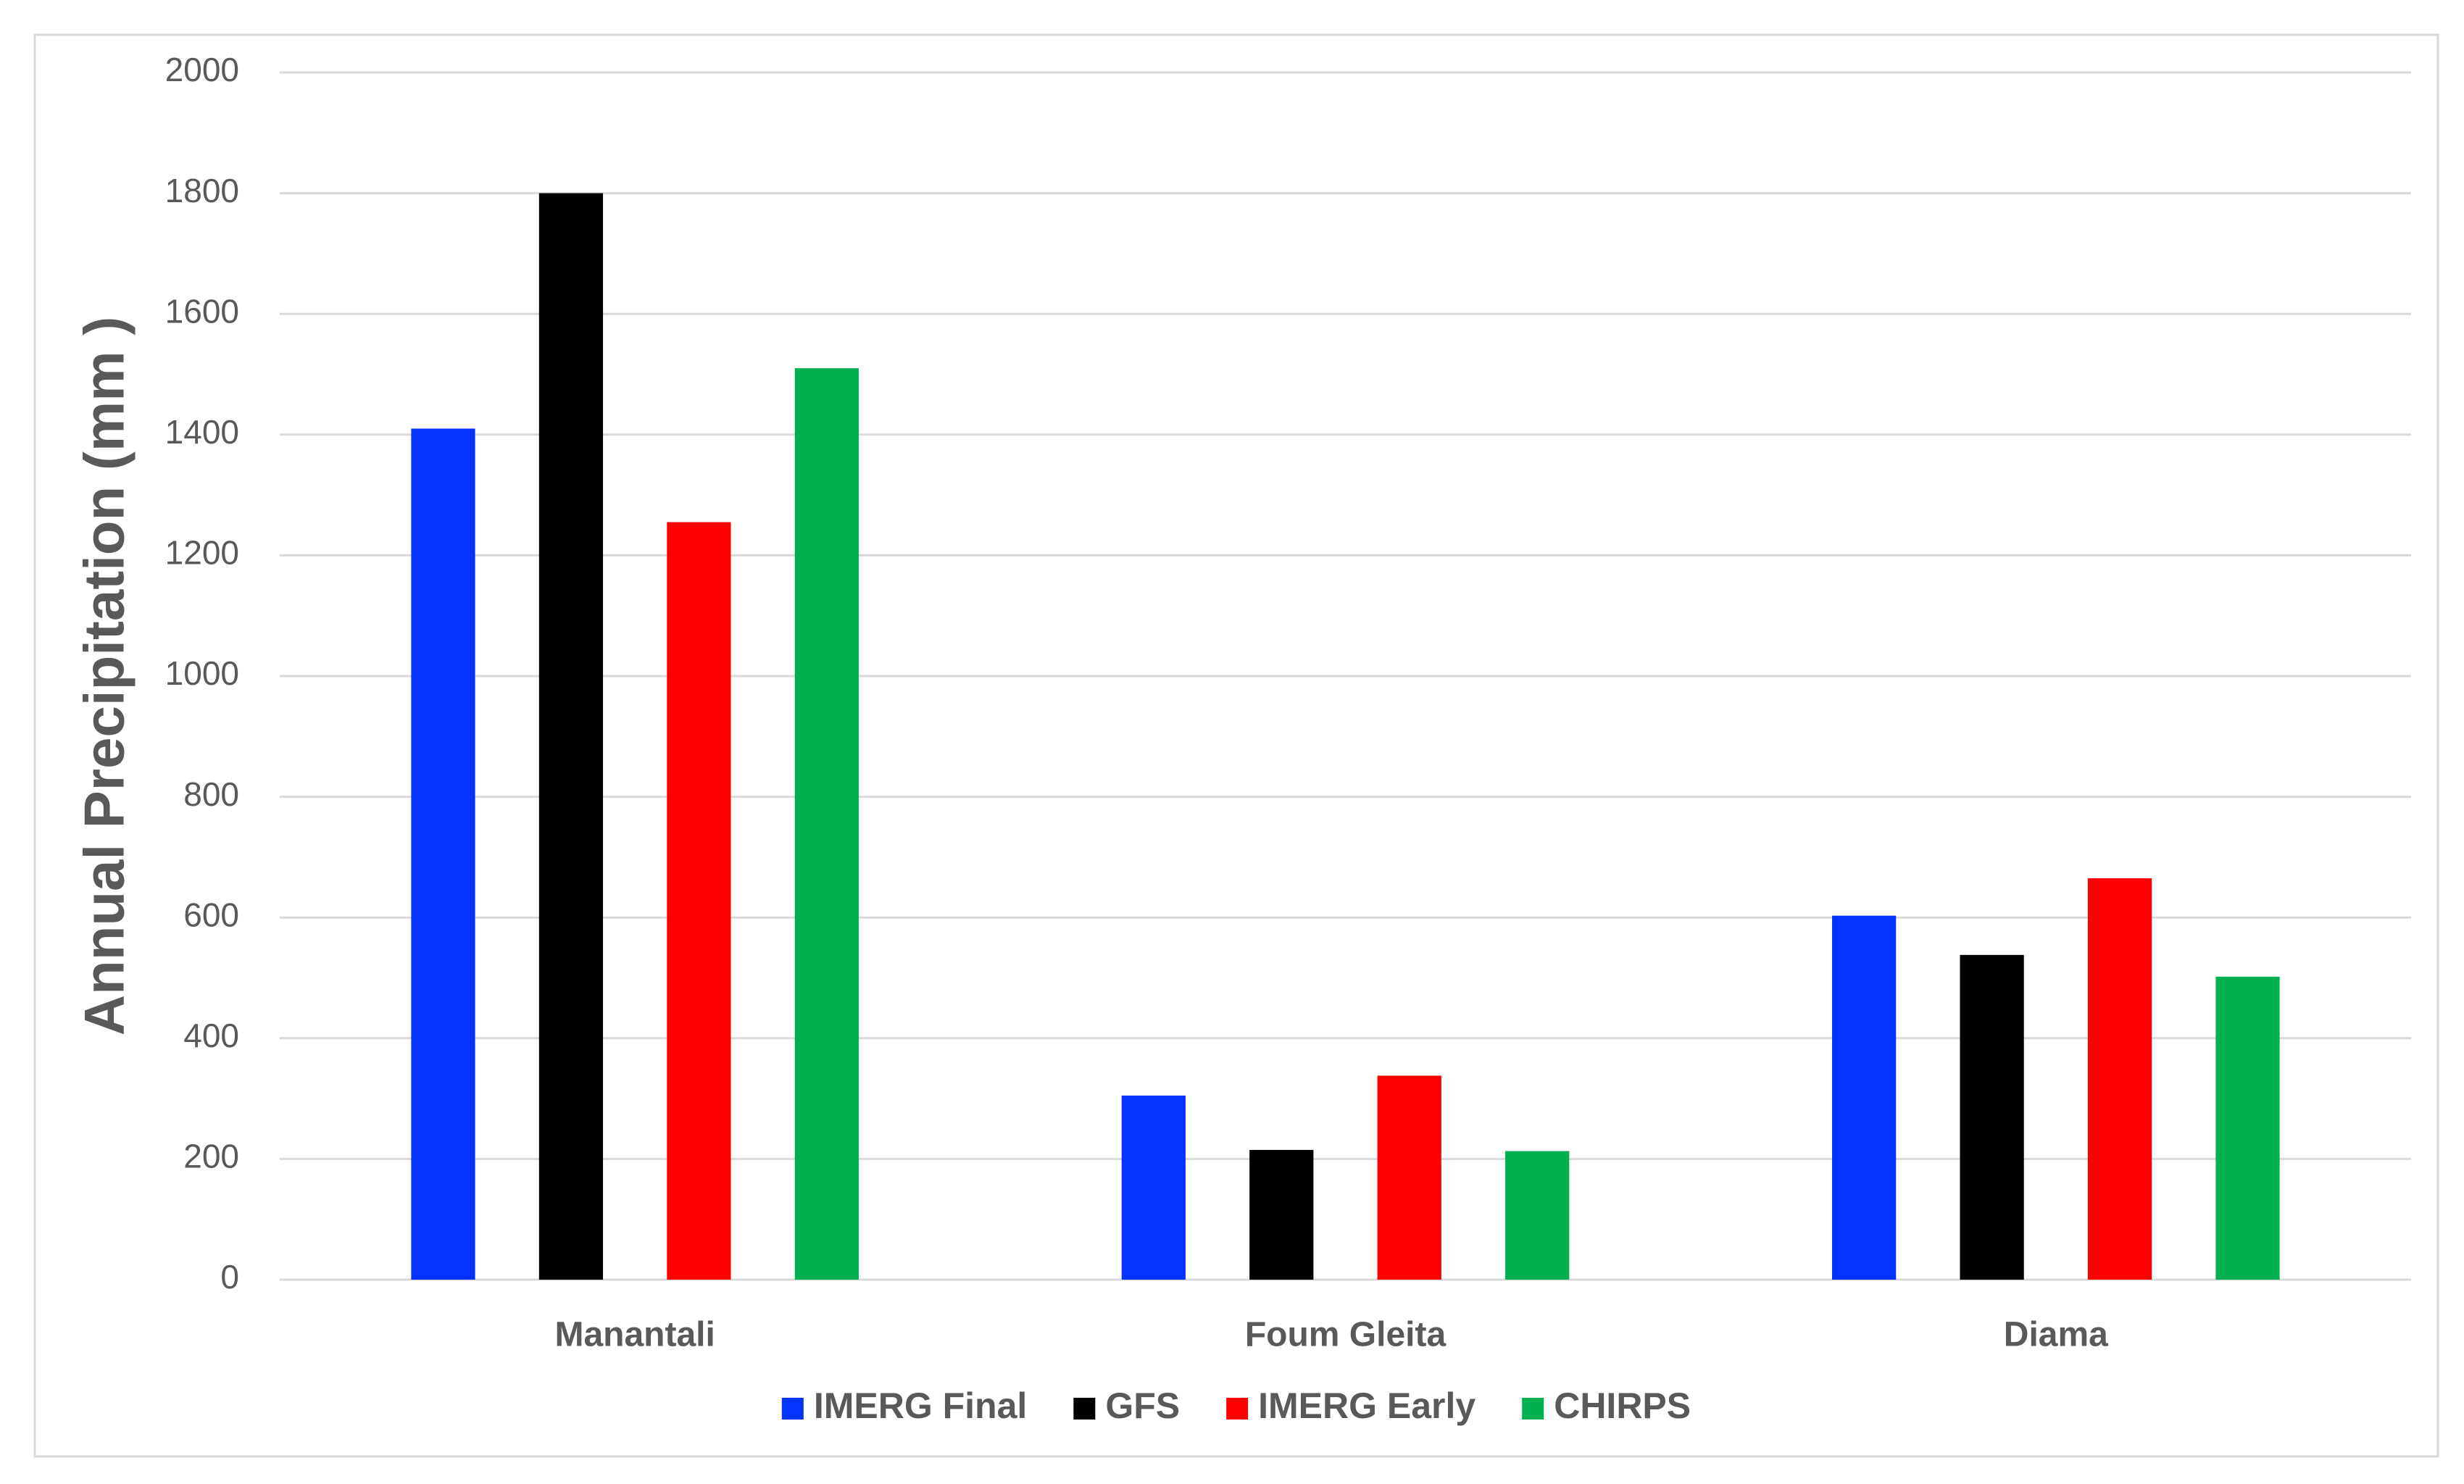 This screenshot has width=2464, height=1484. What do you see at coordinates (211, 915) in the screenshot?
I see `y-tick-label: 600` at bounding box center [211, 915].